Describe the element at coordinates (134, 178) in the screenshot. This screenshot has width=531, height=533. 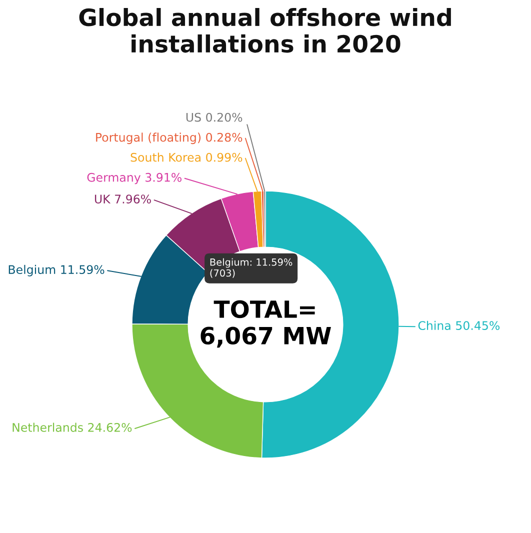
I see `slice-label: Germany 3.91%` at that location.